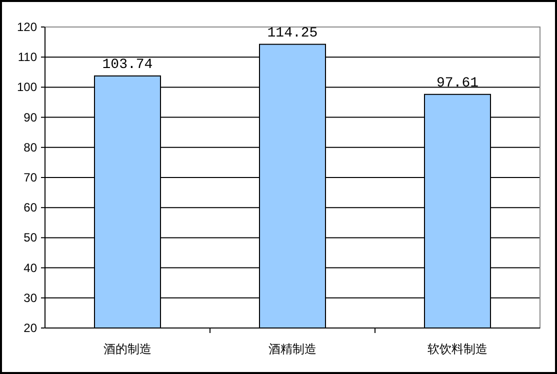 The width and height of the screenshot is (557, 374). I want to click on y-tick-label: 20, so click(31, 328).